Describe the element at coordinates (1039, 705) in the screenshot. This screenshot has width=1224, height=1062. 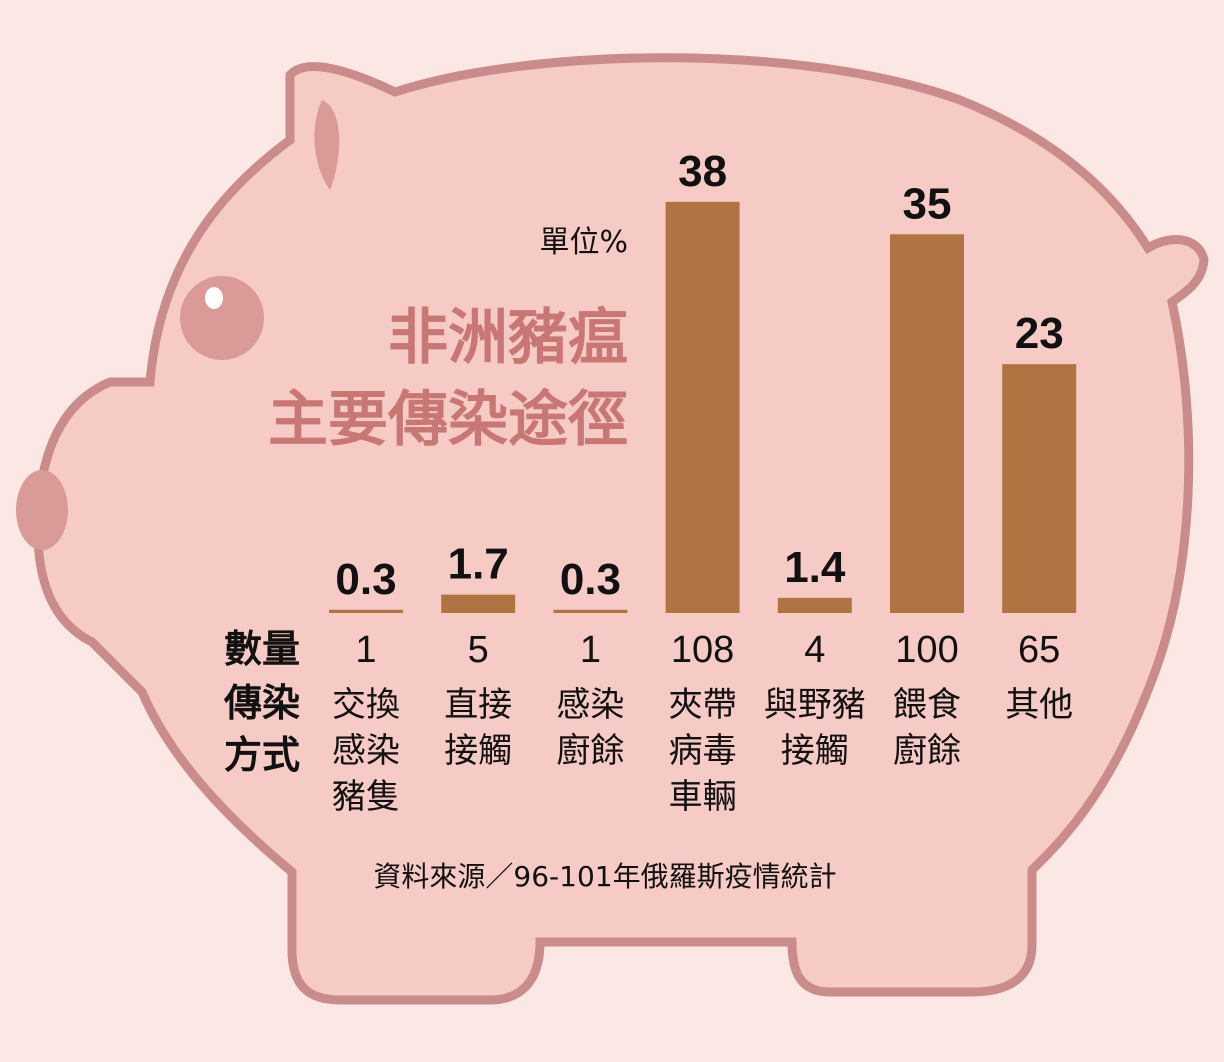
I see `category-label: 其他` at that location.